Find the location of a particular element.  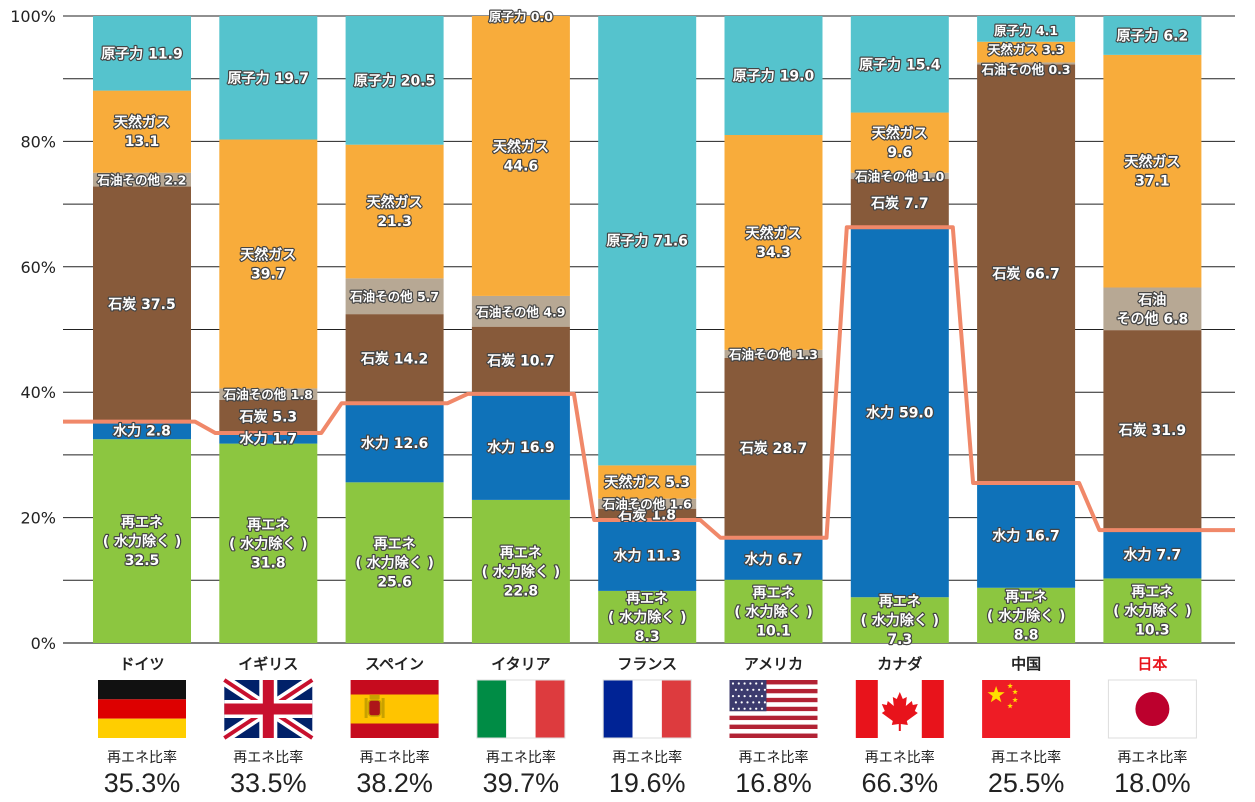

italy-flag is located at coordinates (521, 709).